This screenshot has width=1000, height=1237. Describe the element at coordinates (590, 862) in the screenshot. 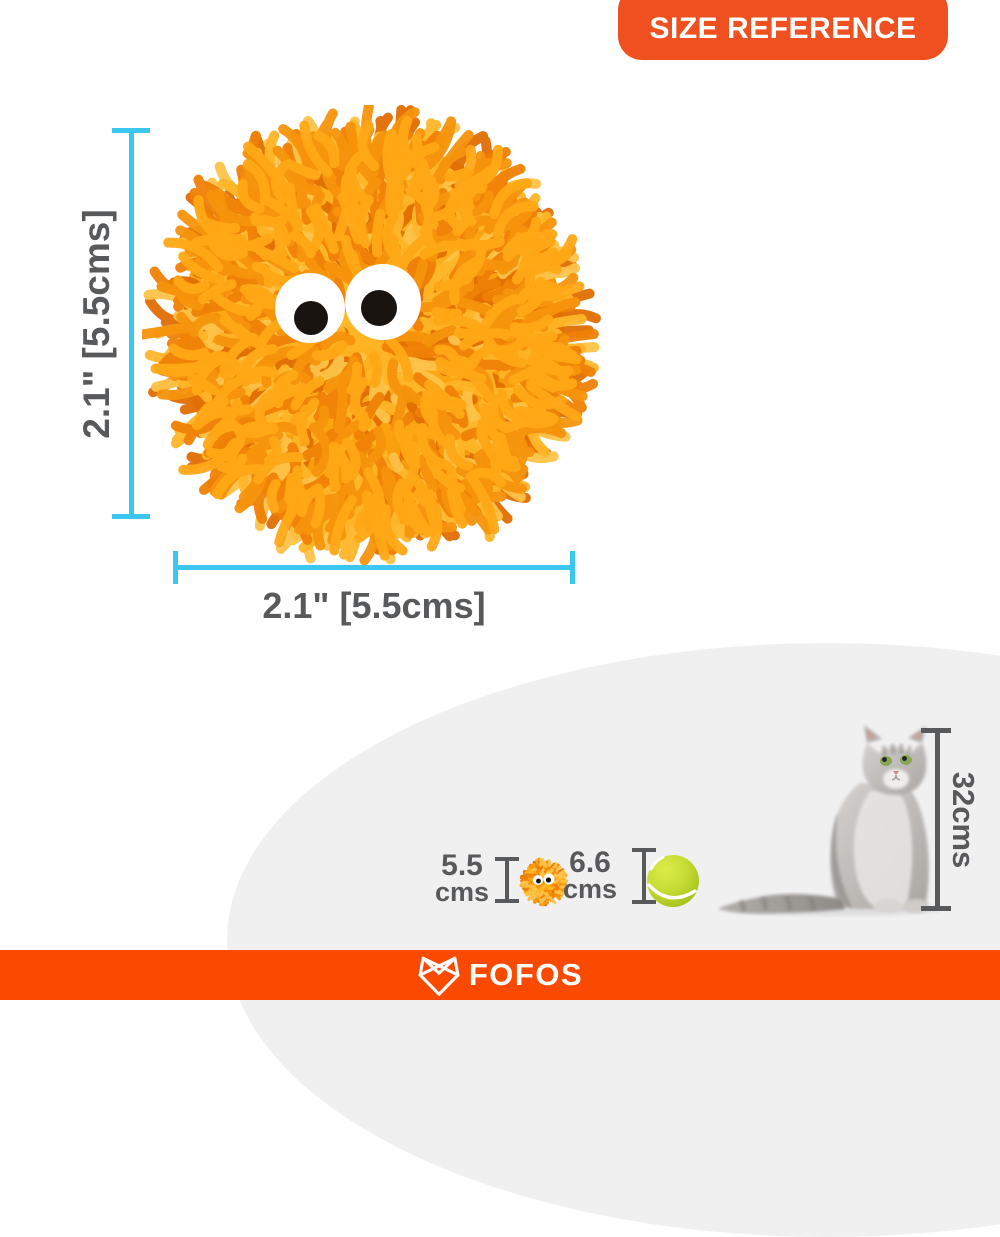

I see `tennis-size-value: 6.6` at that location.